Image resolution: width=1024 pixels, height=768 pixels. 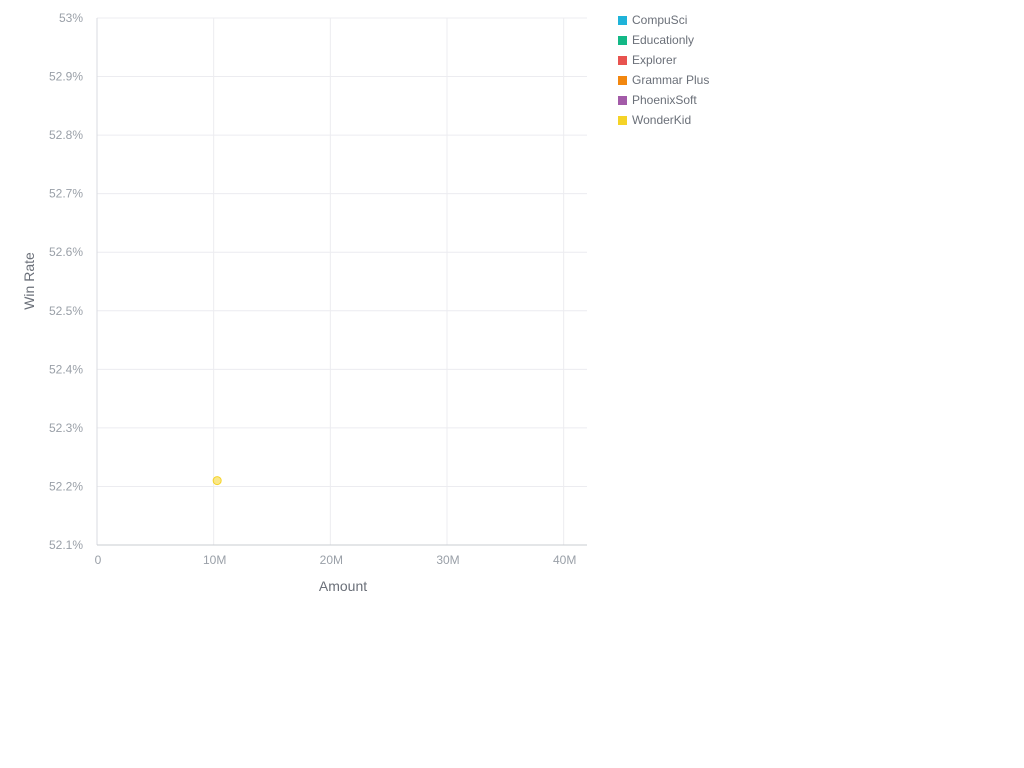 I want to click on legend-item: CompuSci, so click(x=663, y=20).